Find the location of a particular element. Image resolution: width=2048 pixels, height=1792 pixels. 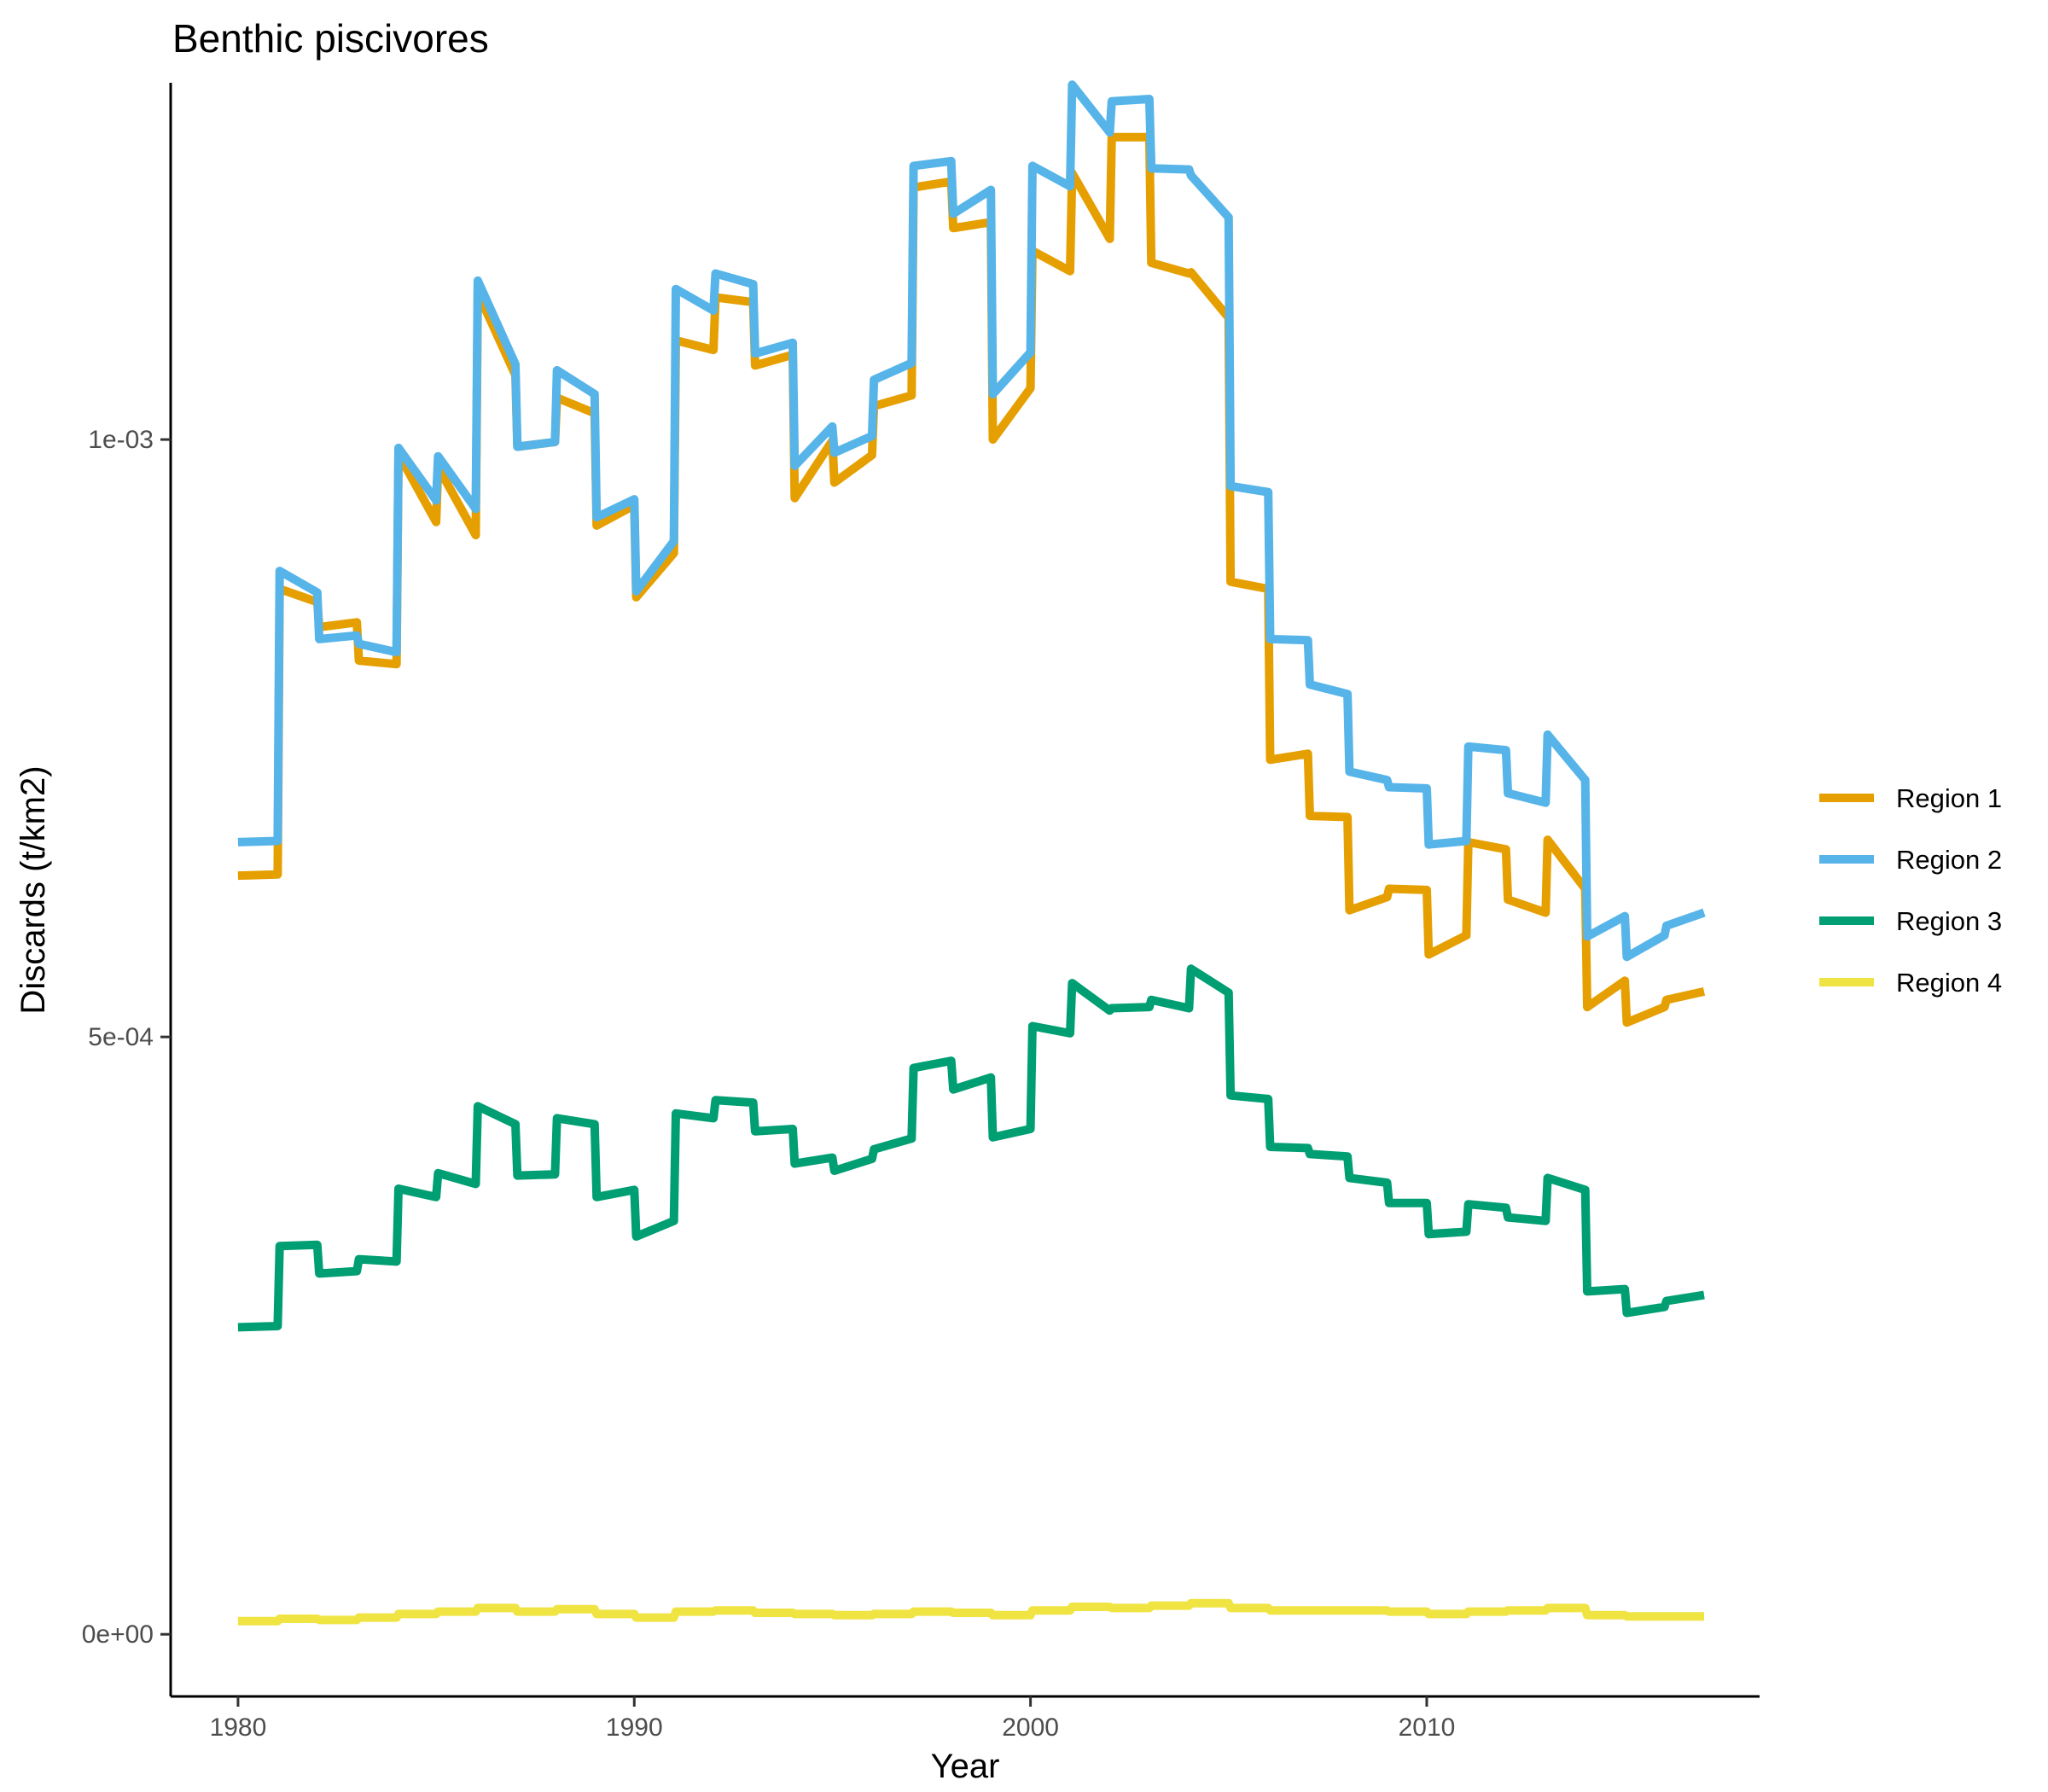

x-axis-title: Year is located at coordinates (966, 1766).